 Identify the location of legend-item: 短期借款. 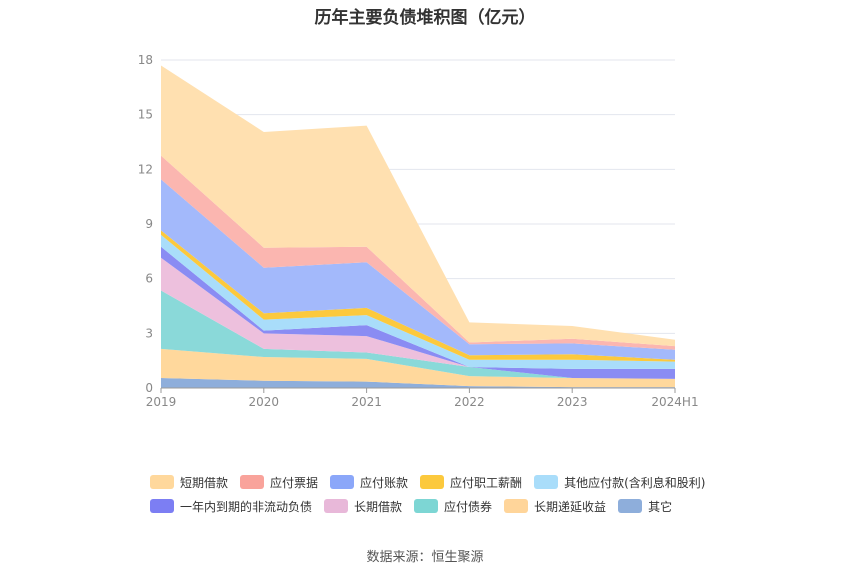
(189, 482).